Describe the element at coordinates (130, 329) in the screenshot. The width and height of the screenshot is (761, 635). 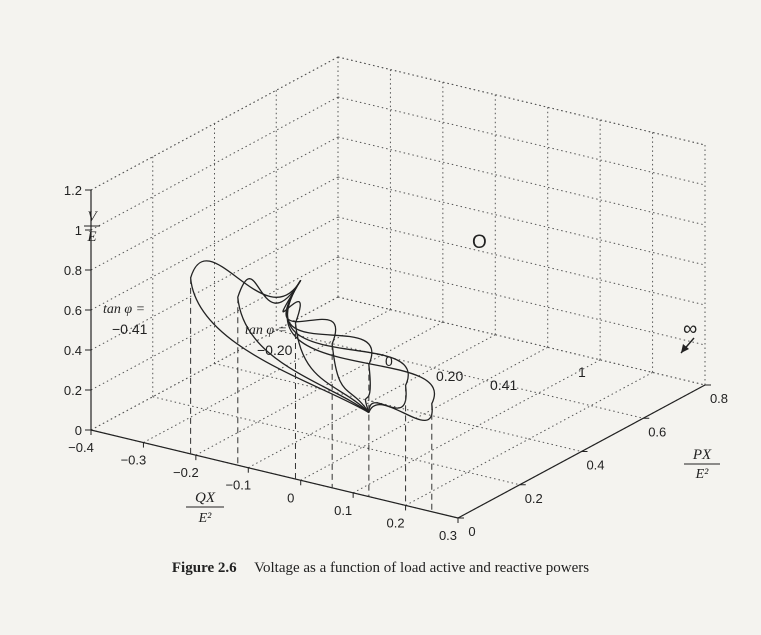
I see `tan-phi-value-1: −0.41` at that location.